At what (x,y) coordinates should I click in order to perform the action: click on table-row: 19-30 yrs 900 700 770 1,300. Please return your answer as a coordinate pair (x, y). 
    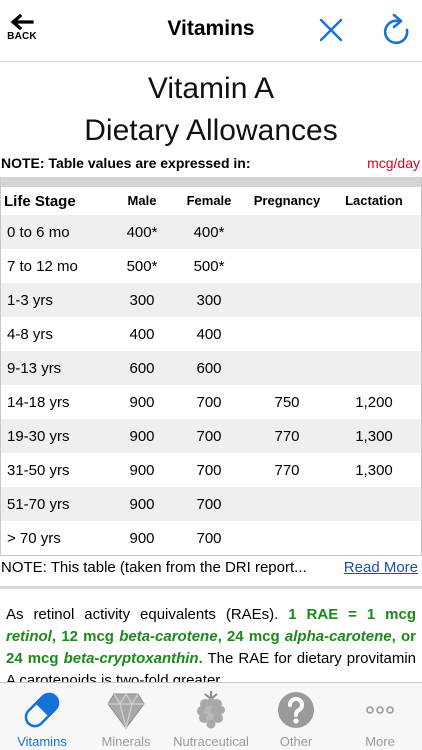
    Looking at the image, I should click on (211, 436).